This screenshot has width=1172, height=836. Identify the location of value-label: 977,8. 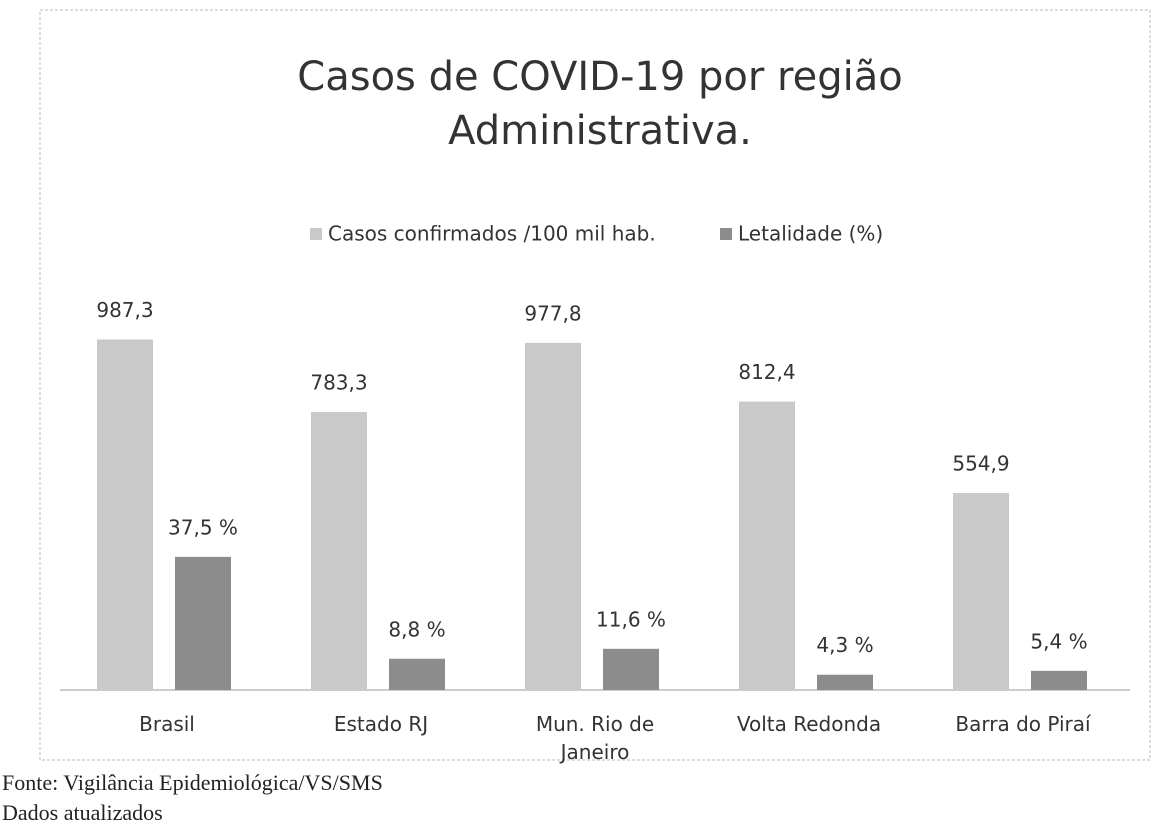
(552, 313).